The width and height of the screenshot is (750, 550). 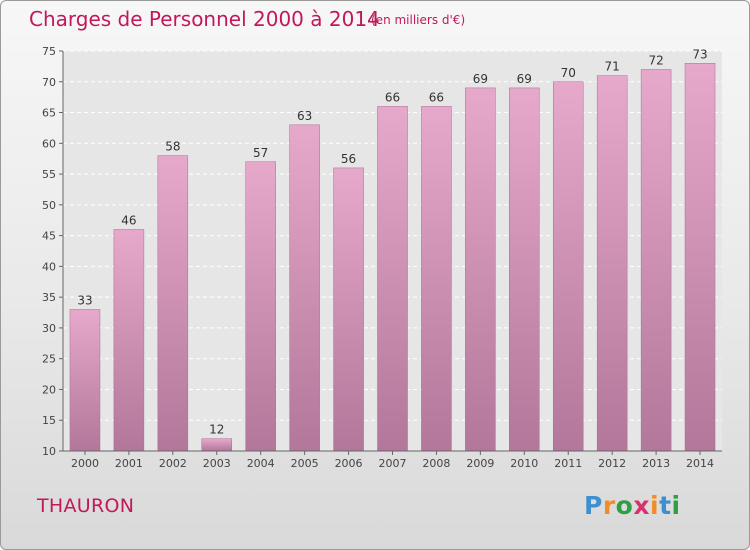 I want to click on value-label-2014: 73, so click(x=699, y=54).